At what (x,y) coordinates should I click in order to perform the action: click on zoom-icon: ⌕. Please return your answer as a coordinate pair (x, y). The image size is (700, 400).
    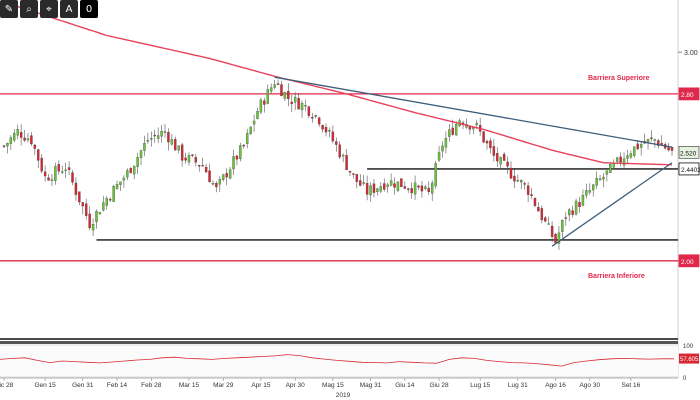
    Looking at the image, I should click on (29, 9).